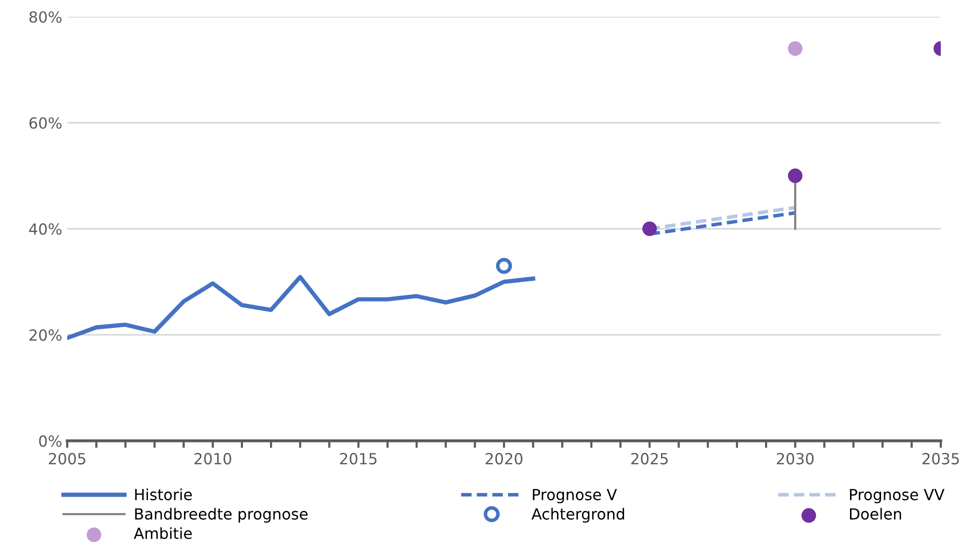 This screenshot has height=558, width=960. Describe the element at coordinates (504, 458) in the screenshot. I see `x-tick-label: 2020` at that location.